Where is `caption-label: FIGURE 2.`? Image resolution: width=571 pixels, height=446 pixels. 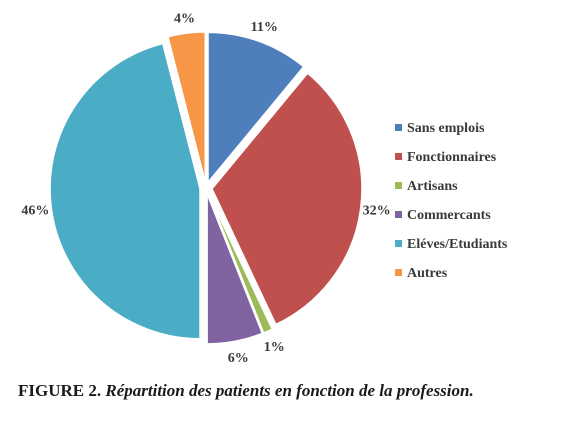
caption-label: FIGURE 2. is located at coordinates (60, 390).